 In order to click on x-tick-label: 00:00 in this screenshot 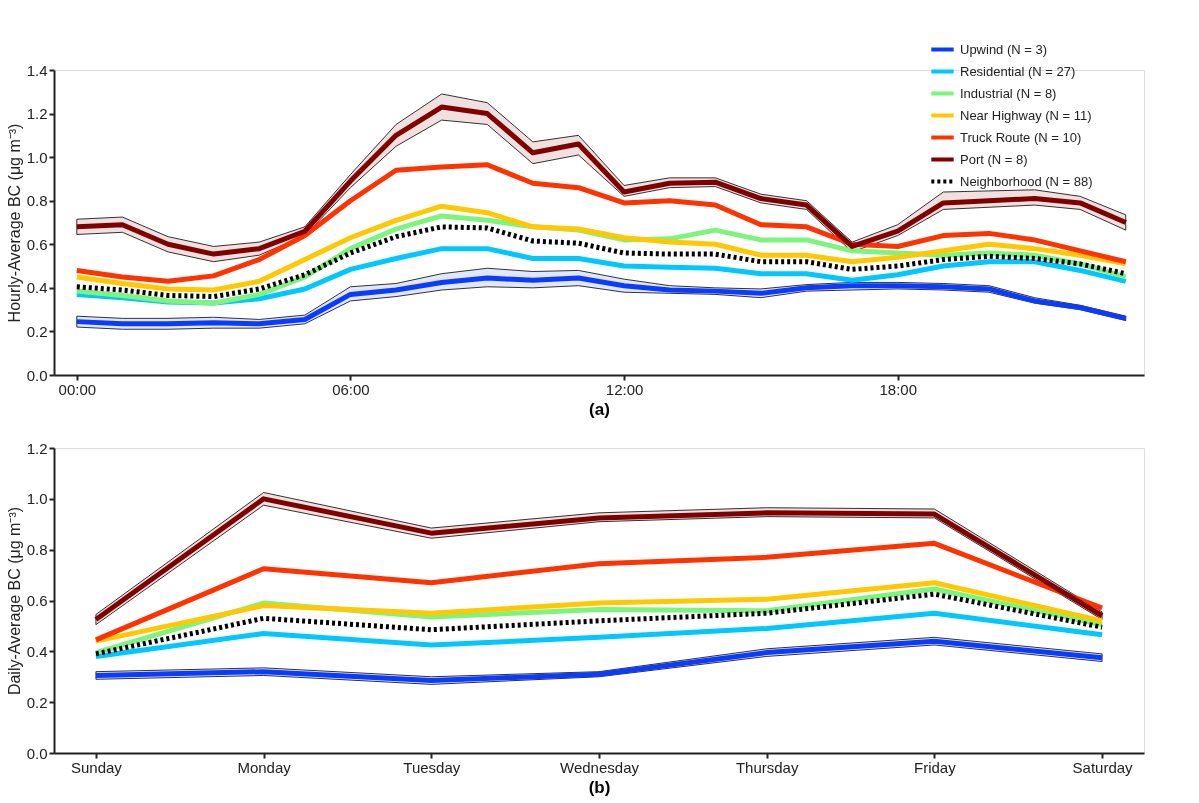, I will do `click(77, 389)`.